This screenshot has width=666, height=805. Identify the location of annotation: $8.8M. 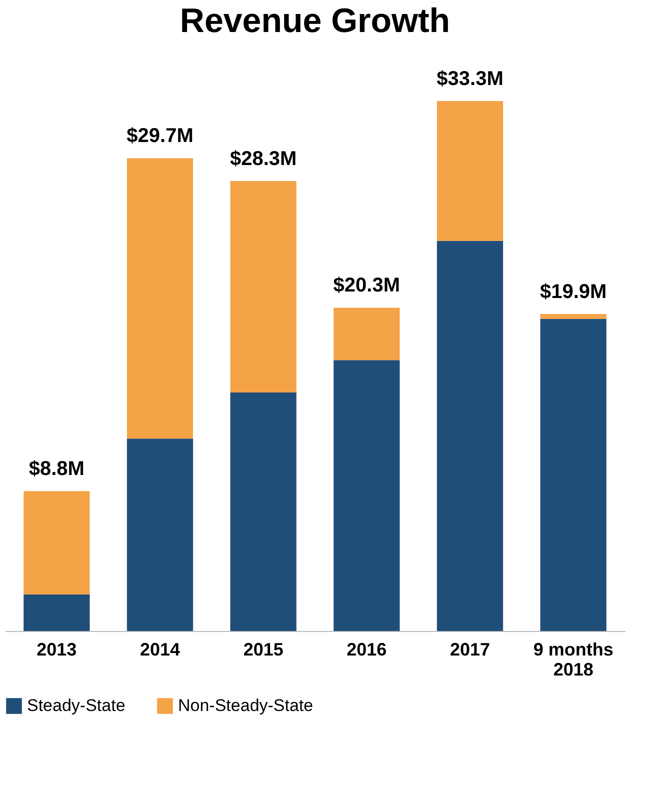
(56, 469).